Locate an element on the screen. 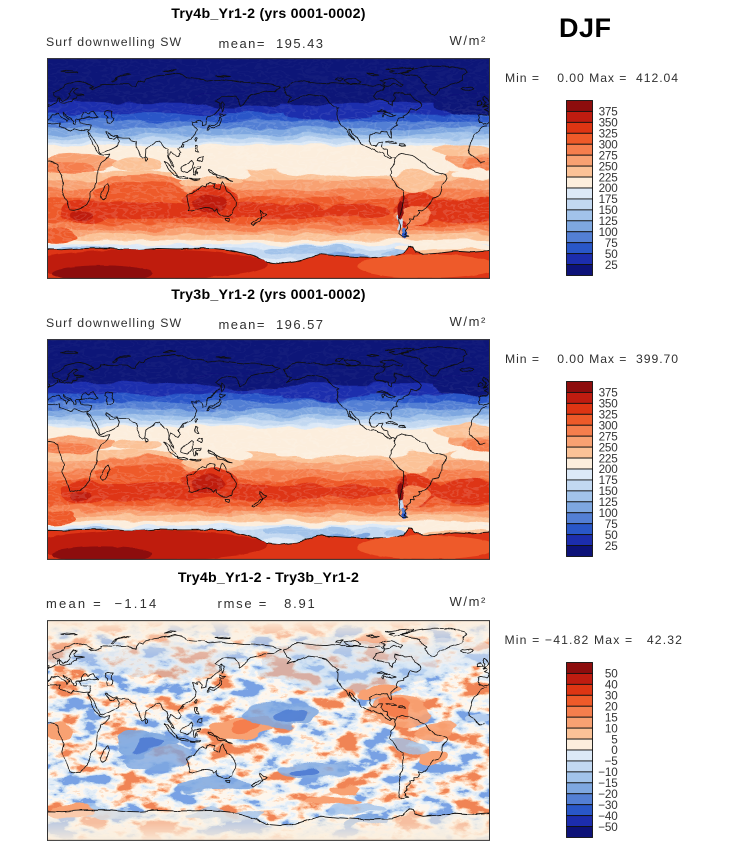 The width and height of the screenshot is (732, 846). svg-text: −50 is located at coordinates (608, 827).